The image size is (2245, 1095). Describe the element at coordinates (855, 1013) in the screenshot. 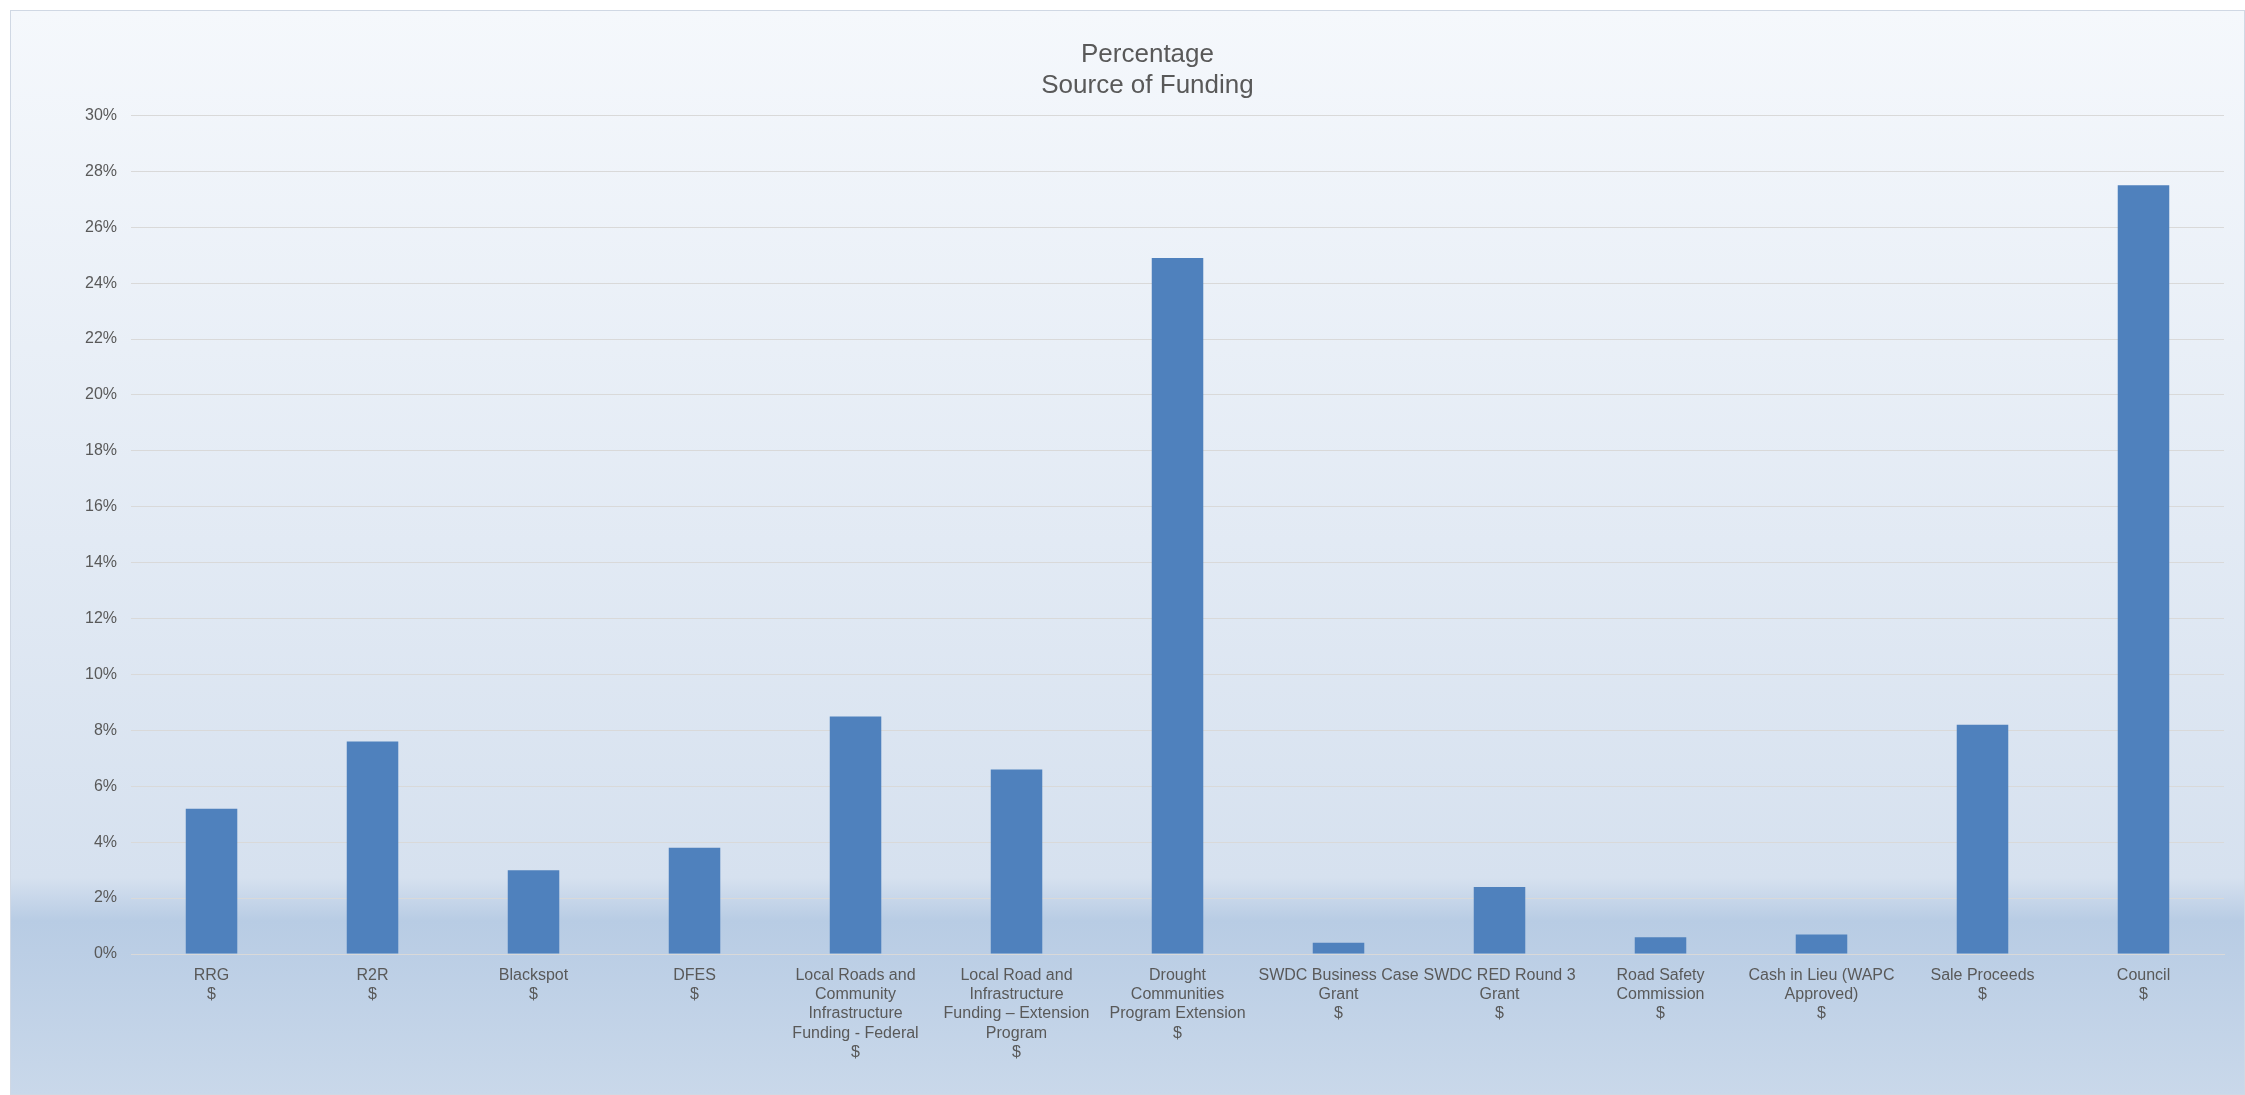

I see `x-tick-label: Local Roads and Community Infrastructure Funding - Federal $` at that location.